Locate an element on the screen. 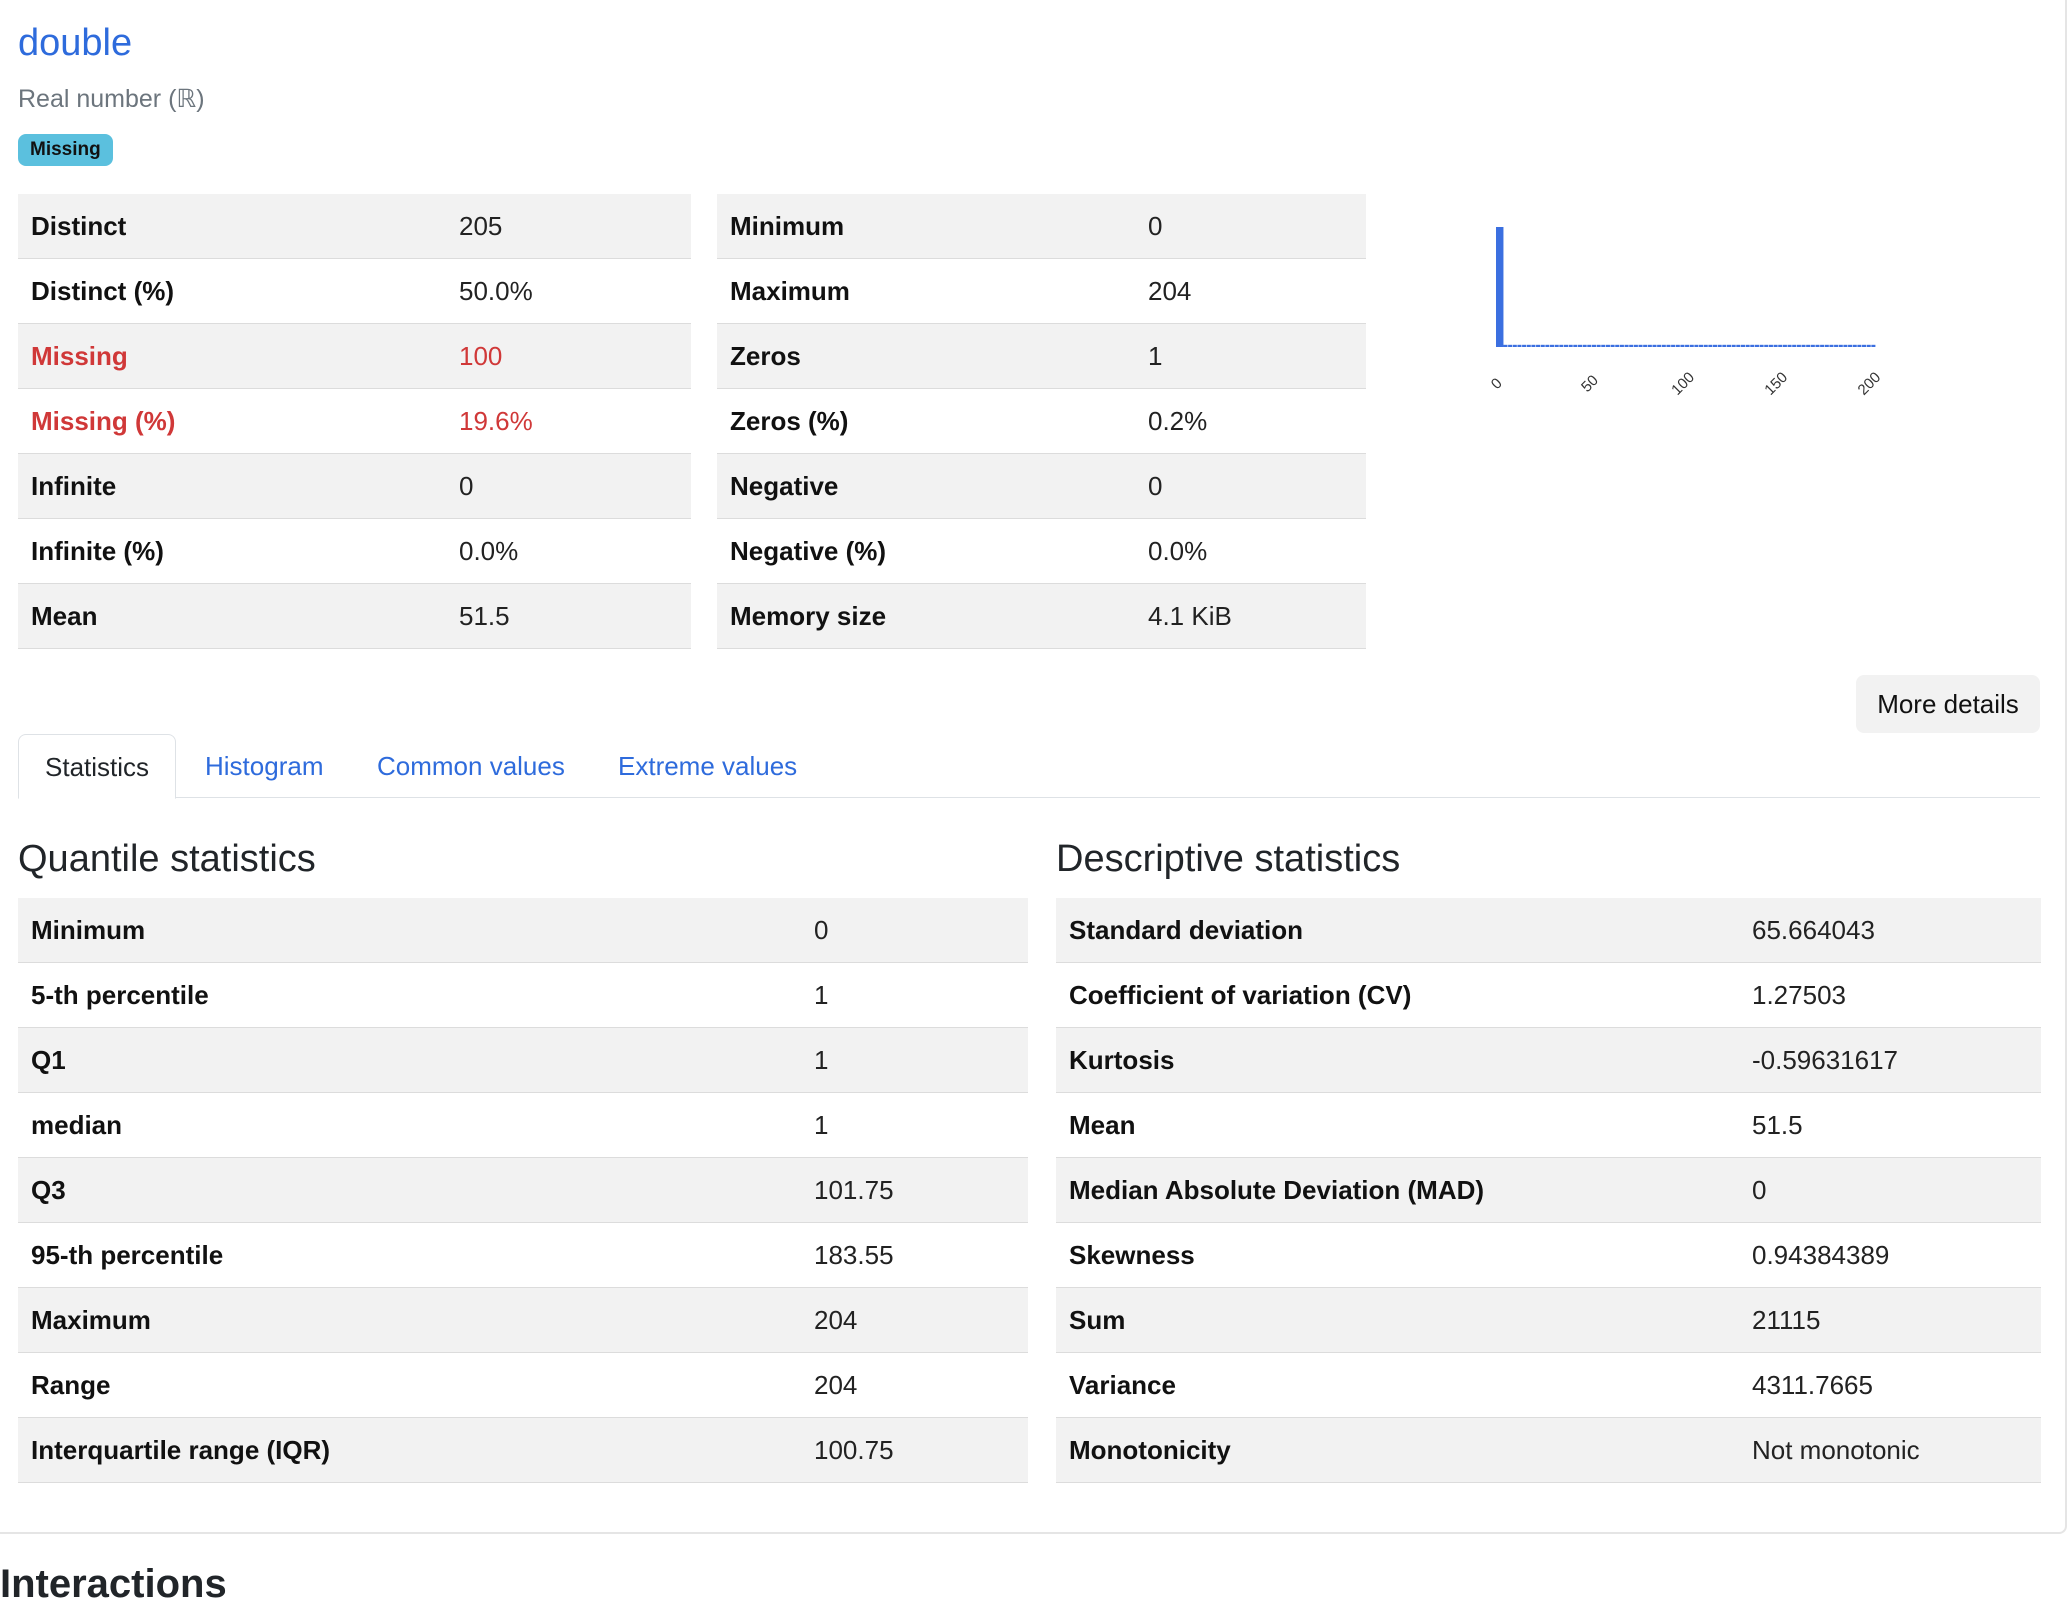  descriptive-row: Coefficient of variation (CV) 1.27503 is located at coordinates (1548, 995).